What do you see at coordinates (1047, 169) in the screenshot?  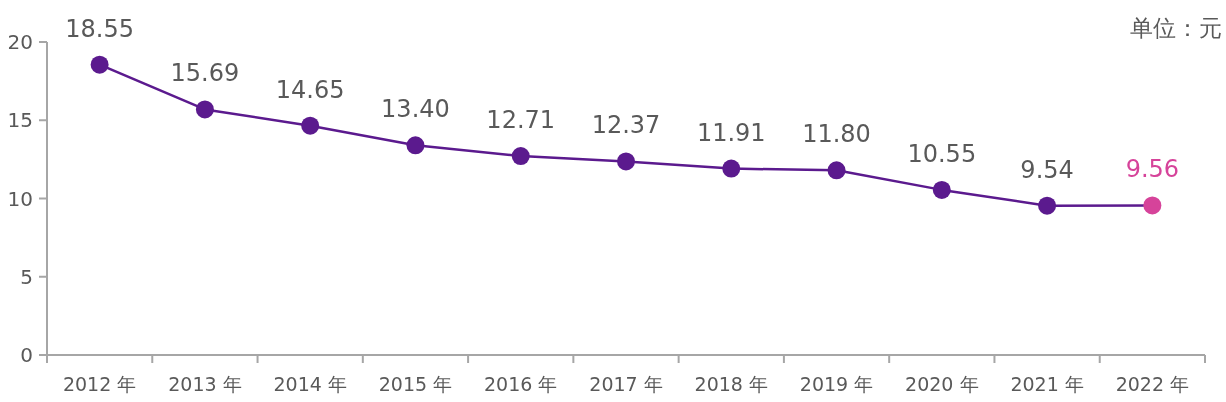 I see `data-label: 9.54` at bounding box center [1047, 169].